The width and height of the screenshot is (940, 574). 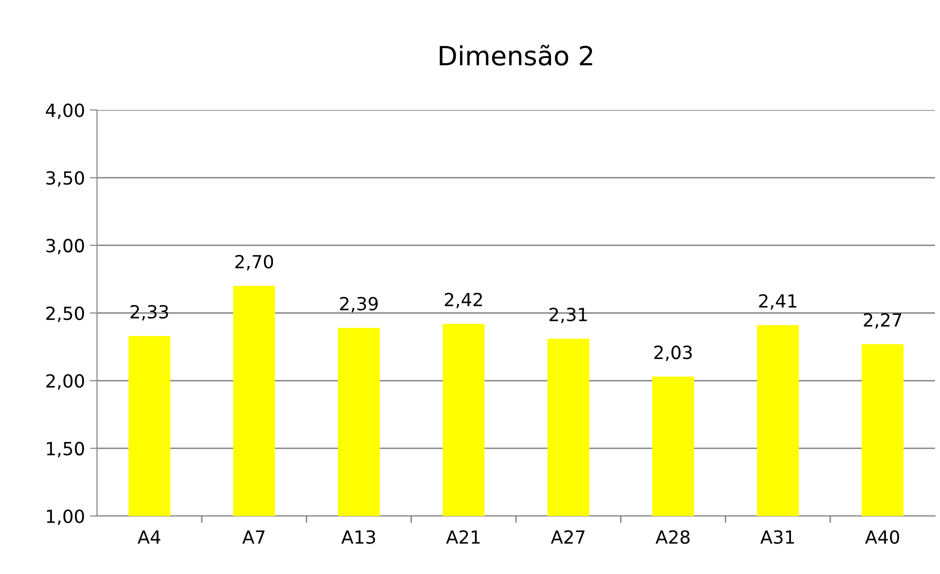 I want to click on x-tick-label: A28, so click(x=673, y=537).